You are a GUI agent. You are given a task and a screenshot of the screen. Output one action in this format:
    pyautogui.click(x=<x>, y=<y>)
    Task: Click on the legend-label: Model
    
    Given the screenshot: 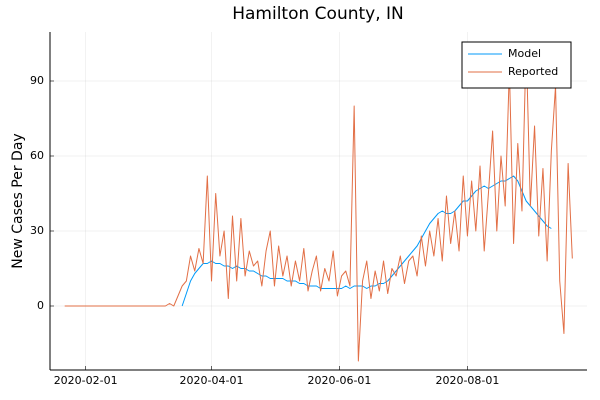 What is the action you would take?
    pyautogui.click(x=524, y=53)
    